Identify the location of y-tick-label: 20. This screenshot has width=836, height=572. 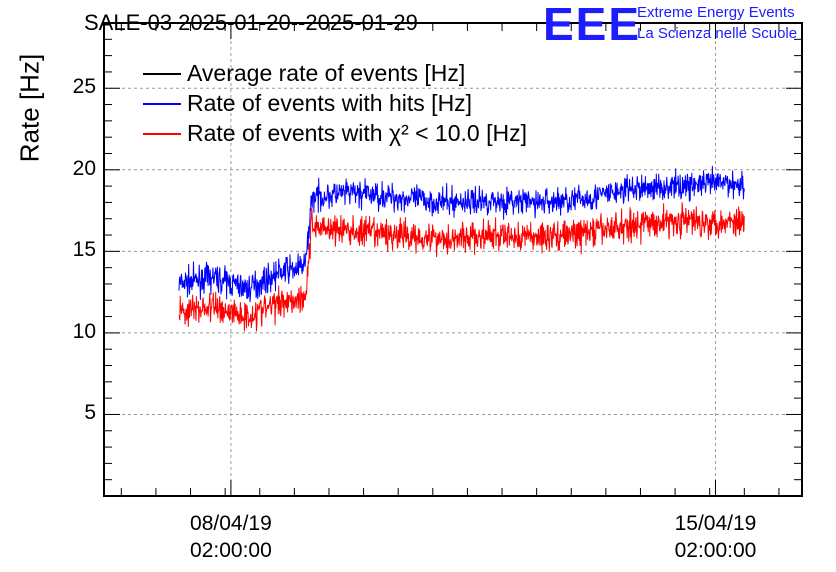
(84, 168).